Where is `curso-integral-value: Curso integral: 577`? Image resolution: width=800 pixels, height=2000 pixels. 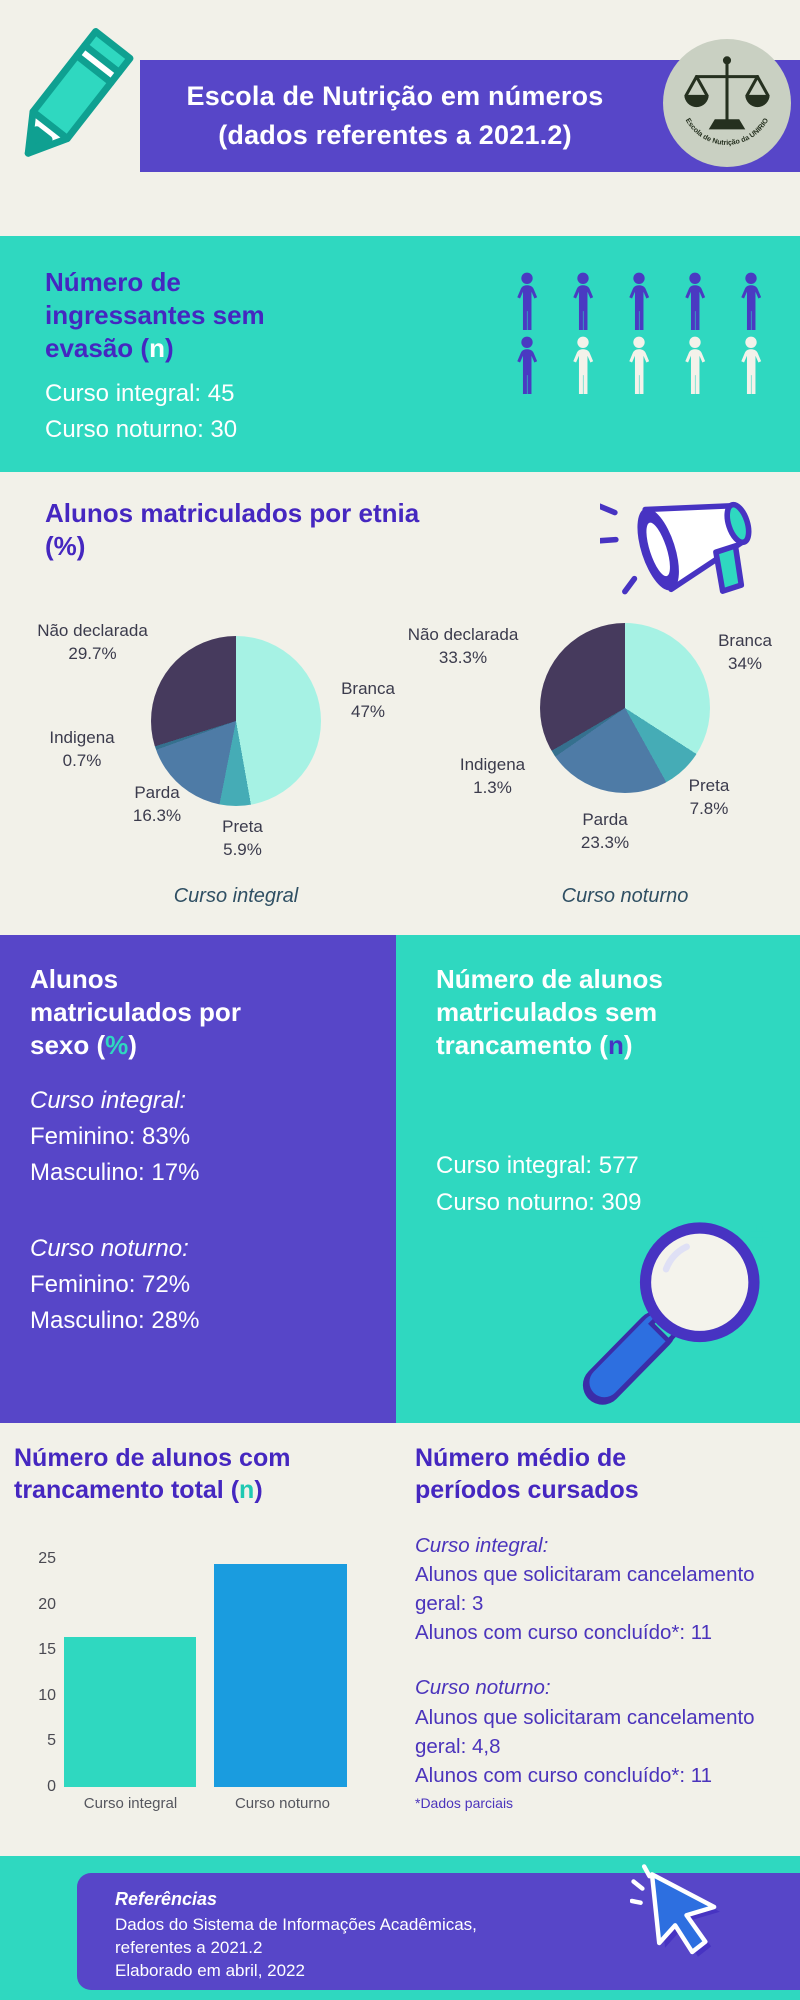 curso-integral-value: Curso integral: 577 is located at coordinates (537, 1165).